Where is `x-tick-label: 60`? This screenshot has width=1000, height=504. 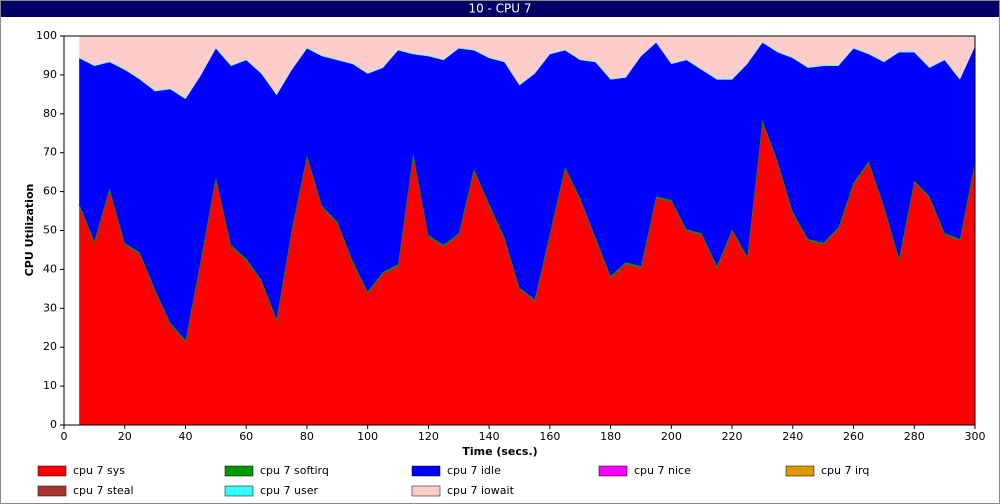
x-tick-label: 60 is located at coordinates (246, 436).